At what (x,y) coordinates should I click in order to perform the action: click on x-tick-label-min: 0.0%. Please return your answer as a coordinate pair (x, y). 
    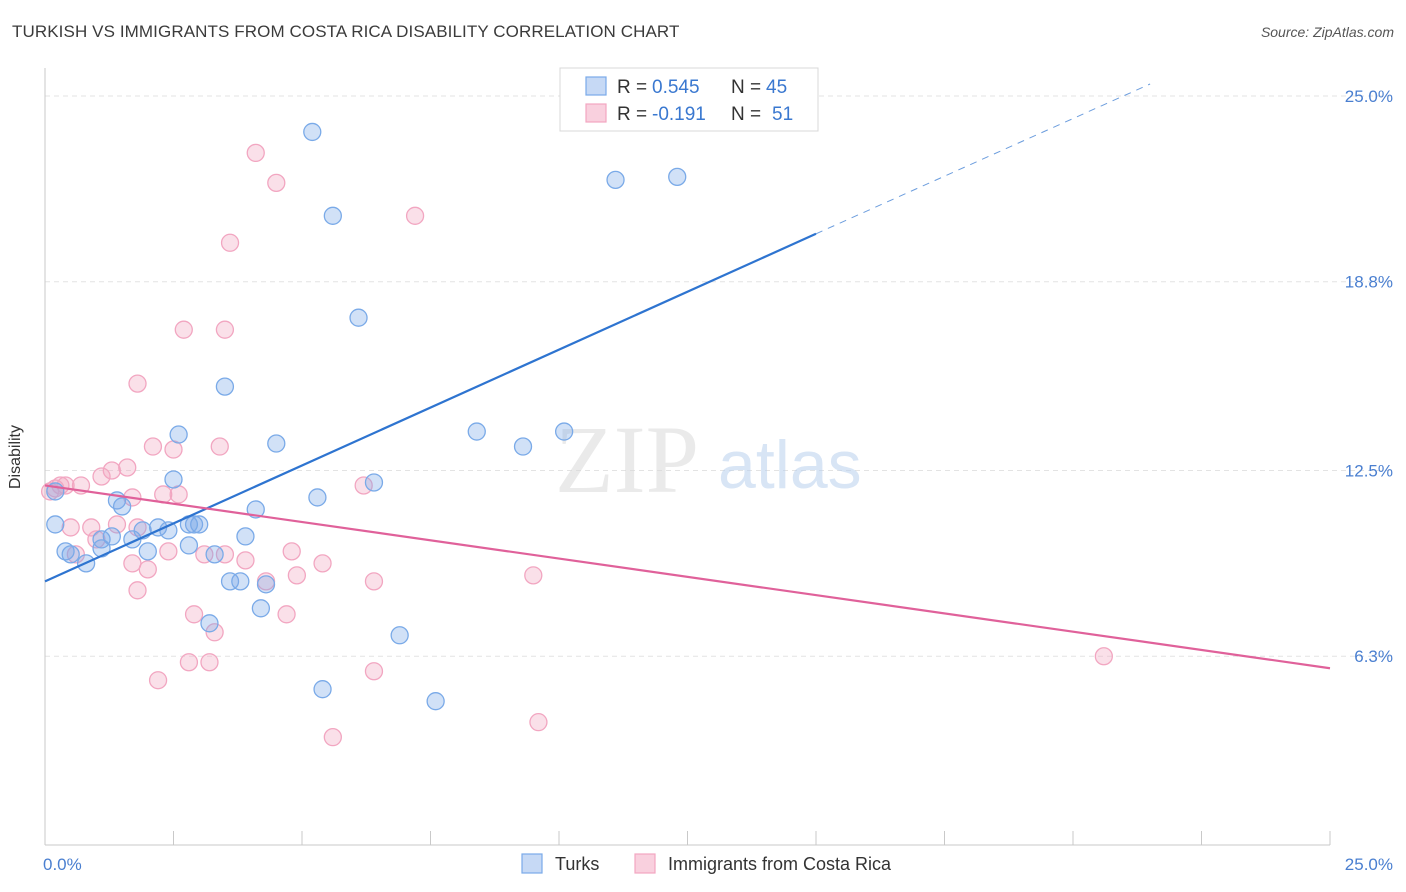
    Looking at the image, I should click on (62, 864).